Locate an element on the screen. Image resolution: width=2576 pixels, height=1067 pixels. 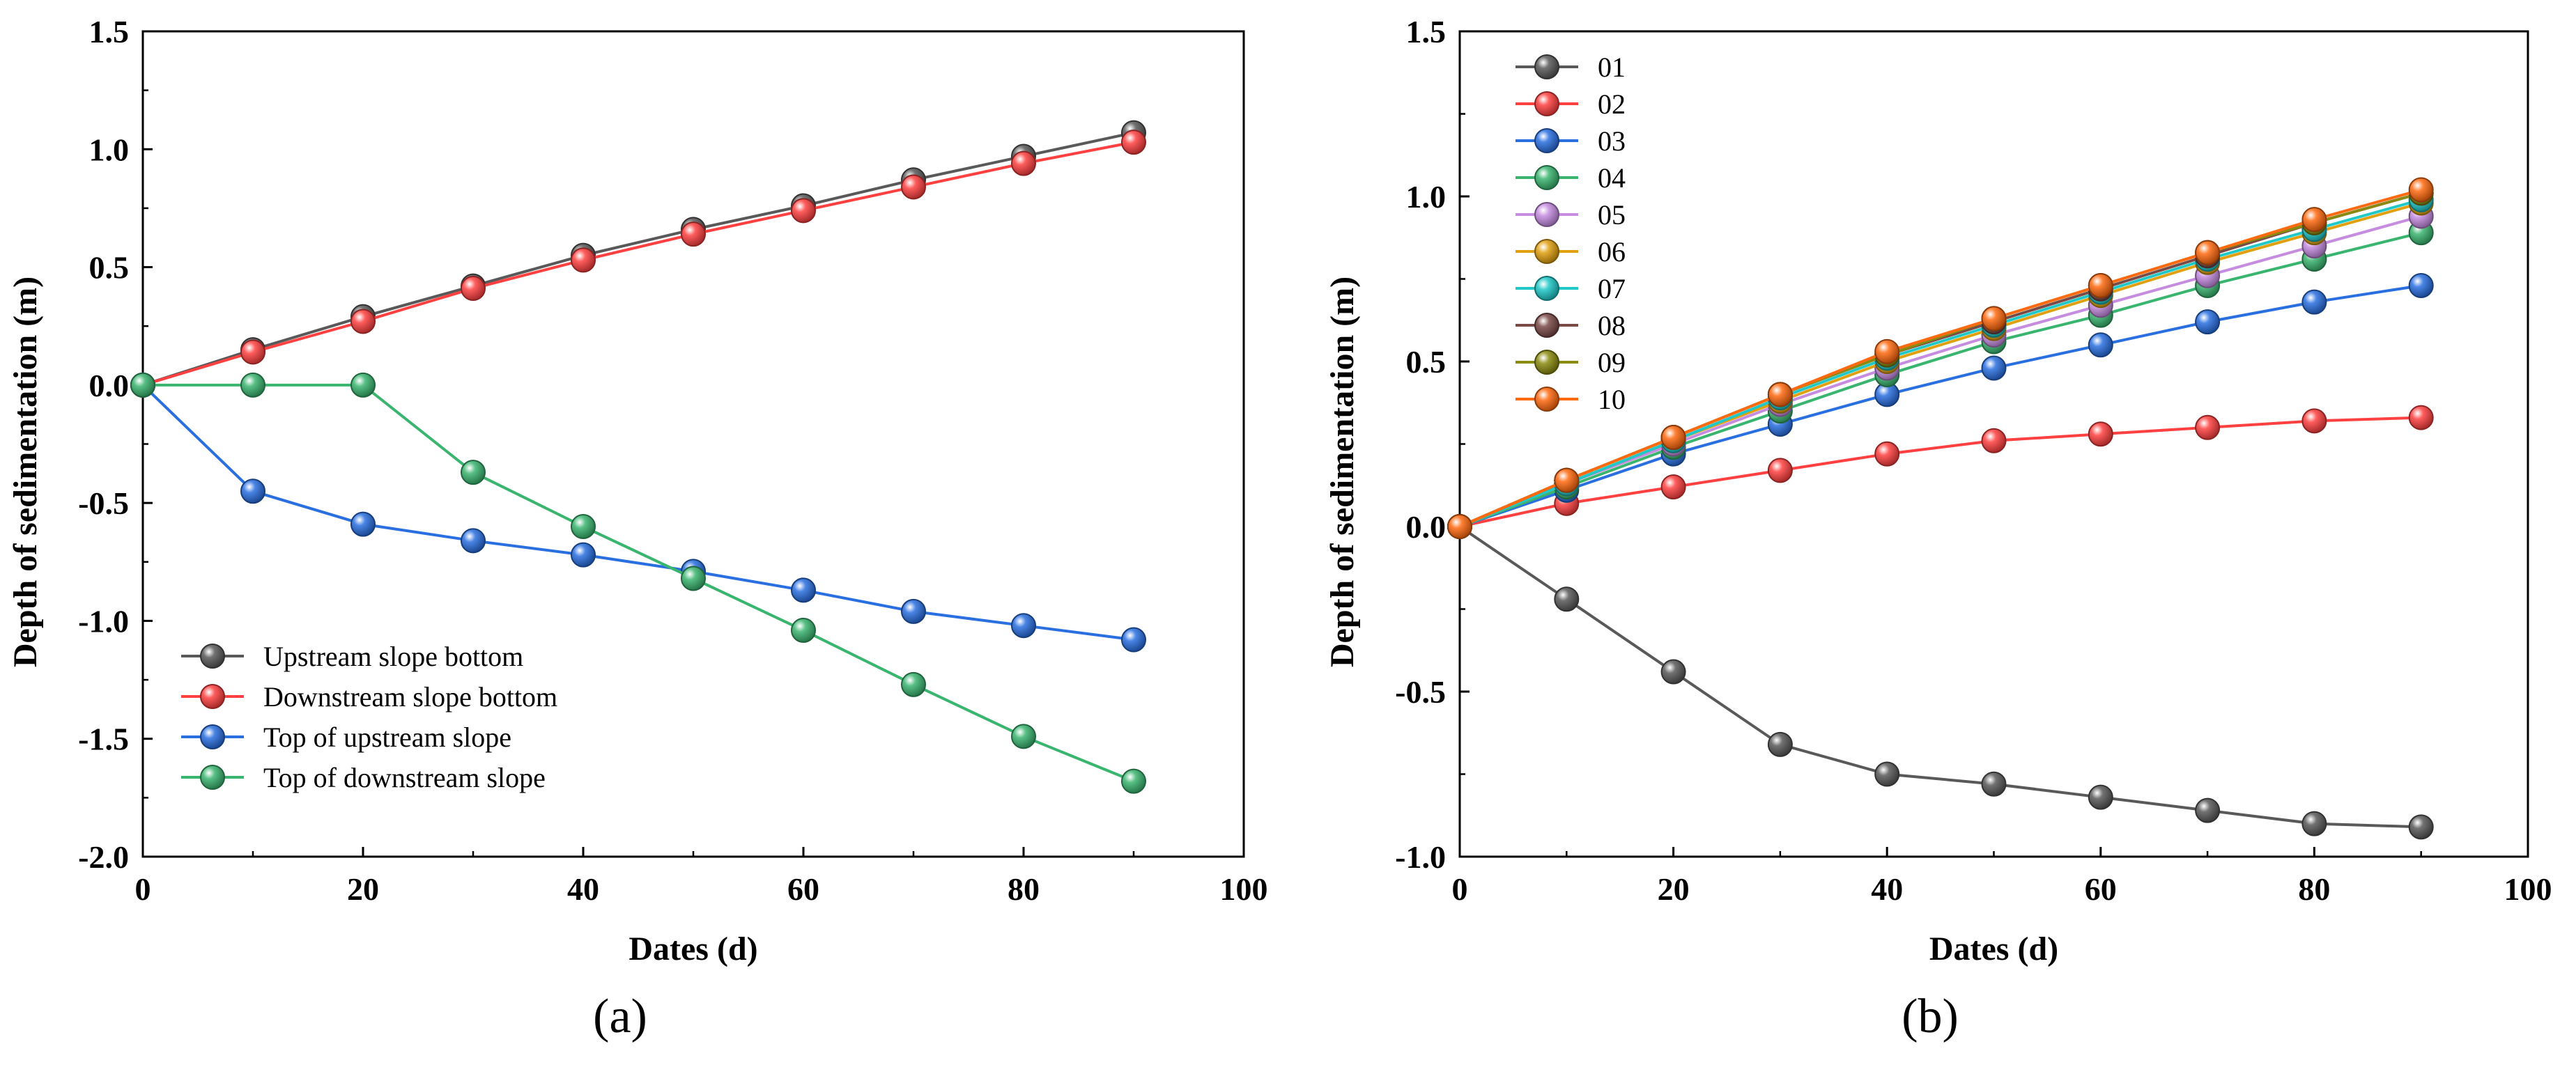
legend-label: Top of downstream slope is located at coordinates (404, 778).